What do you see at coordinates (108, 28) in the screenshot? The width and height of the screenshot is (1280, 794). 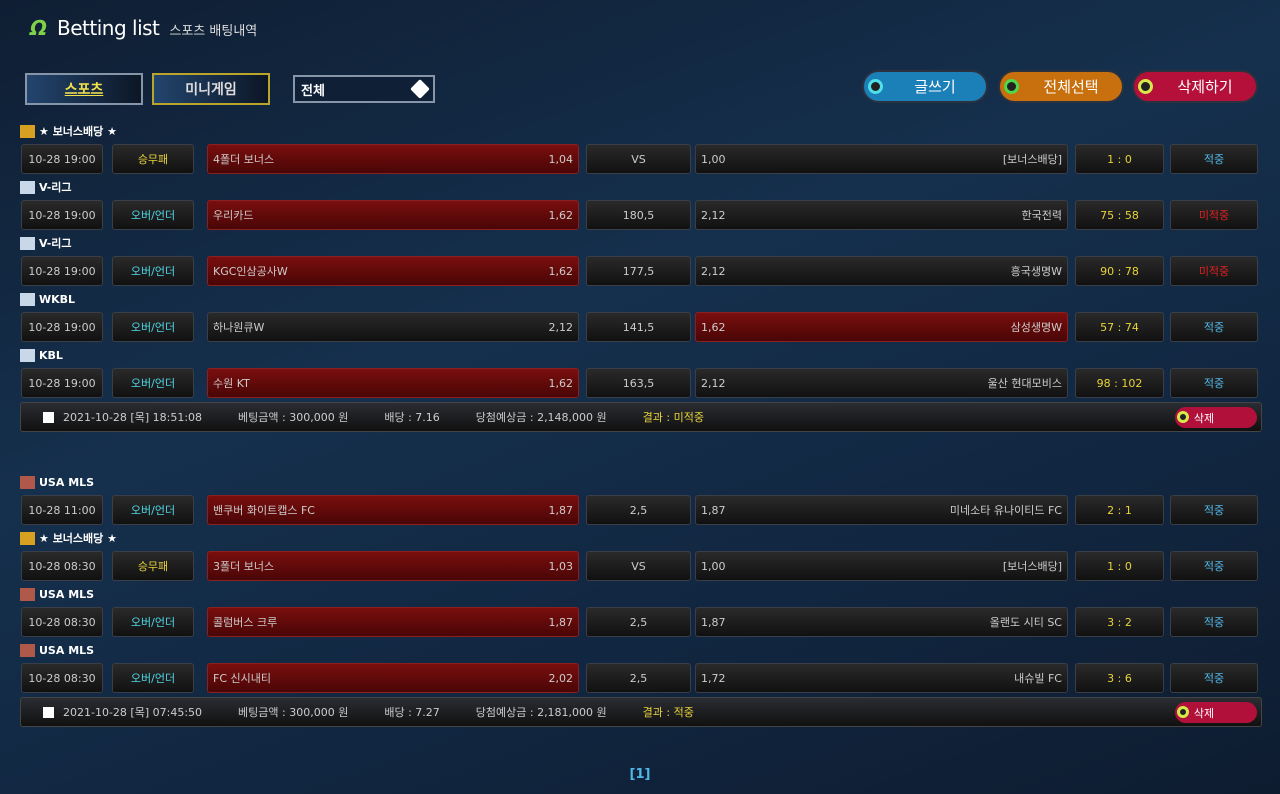 I see `page-title: Betting list` at bounding box center [108, 28].